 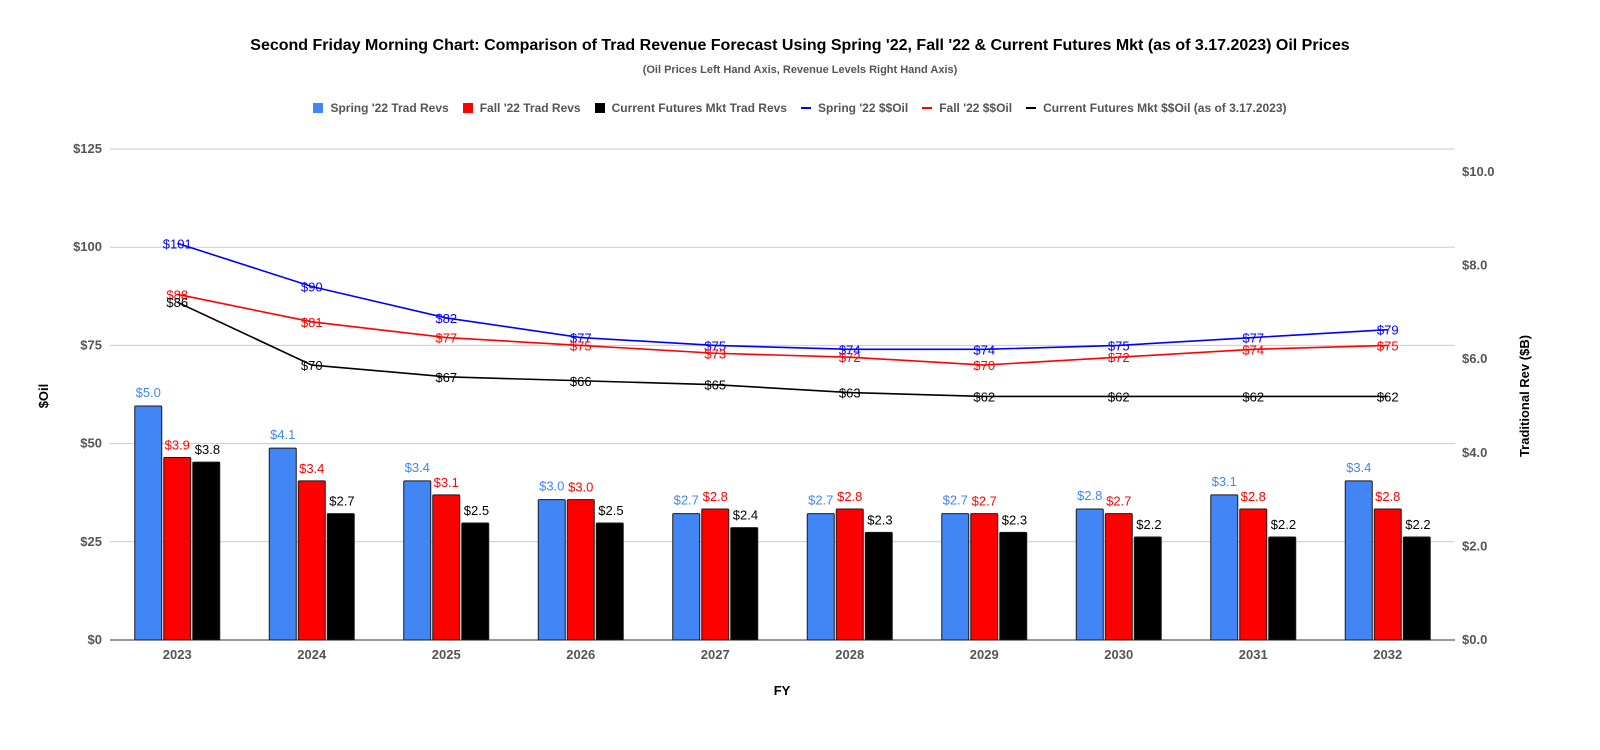 I want to click on line-data-label: $90, so click(x=312, y=286).